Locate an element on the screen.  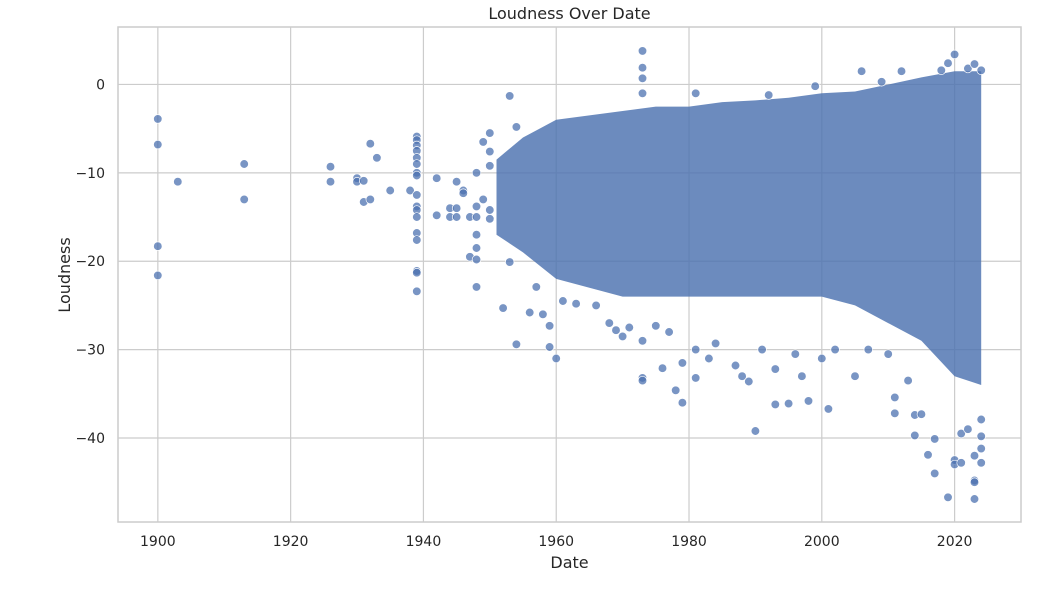
y-axis-label: Loudness is located at coordinates (64, 274).